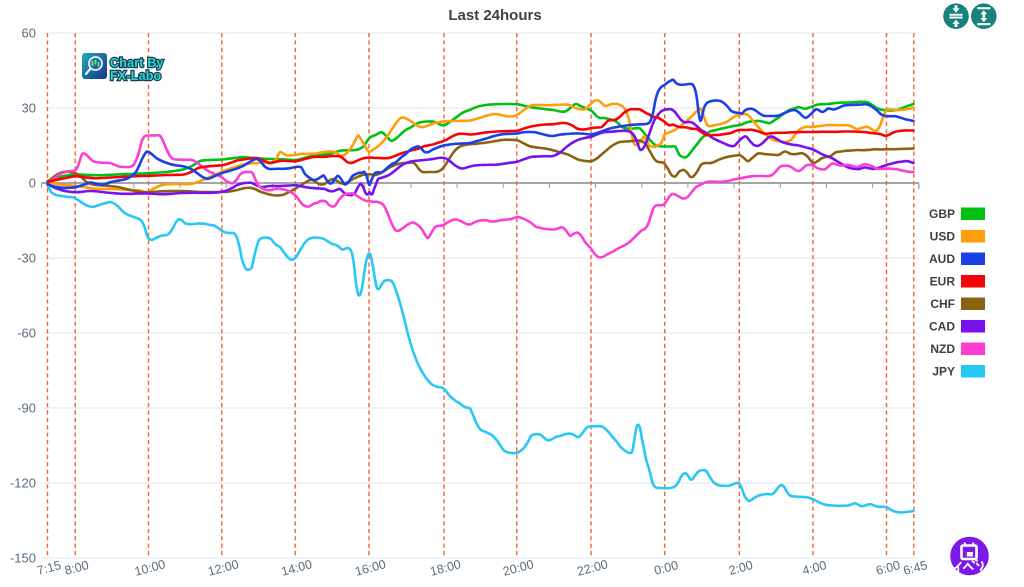 The image size is (1024, 587). Describe the element at coordinates (942, 349) in the screenshot. I see `svg-text: NZD` at that location.